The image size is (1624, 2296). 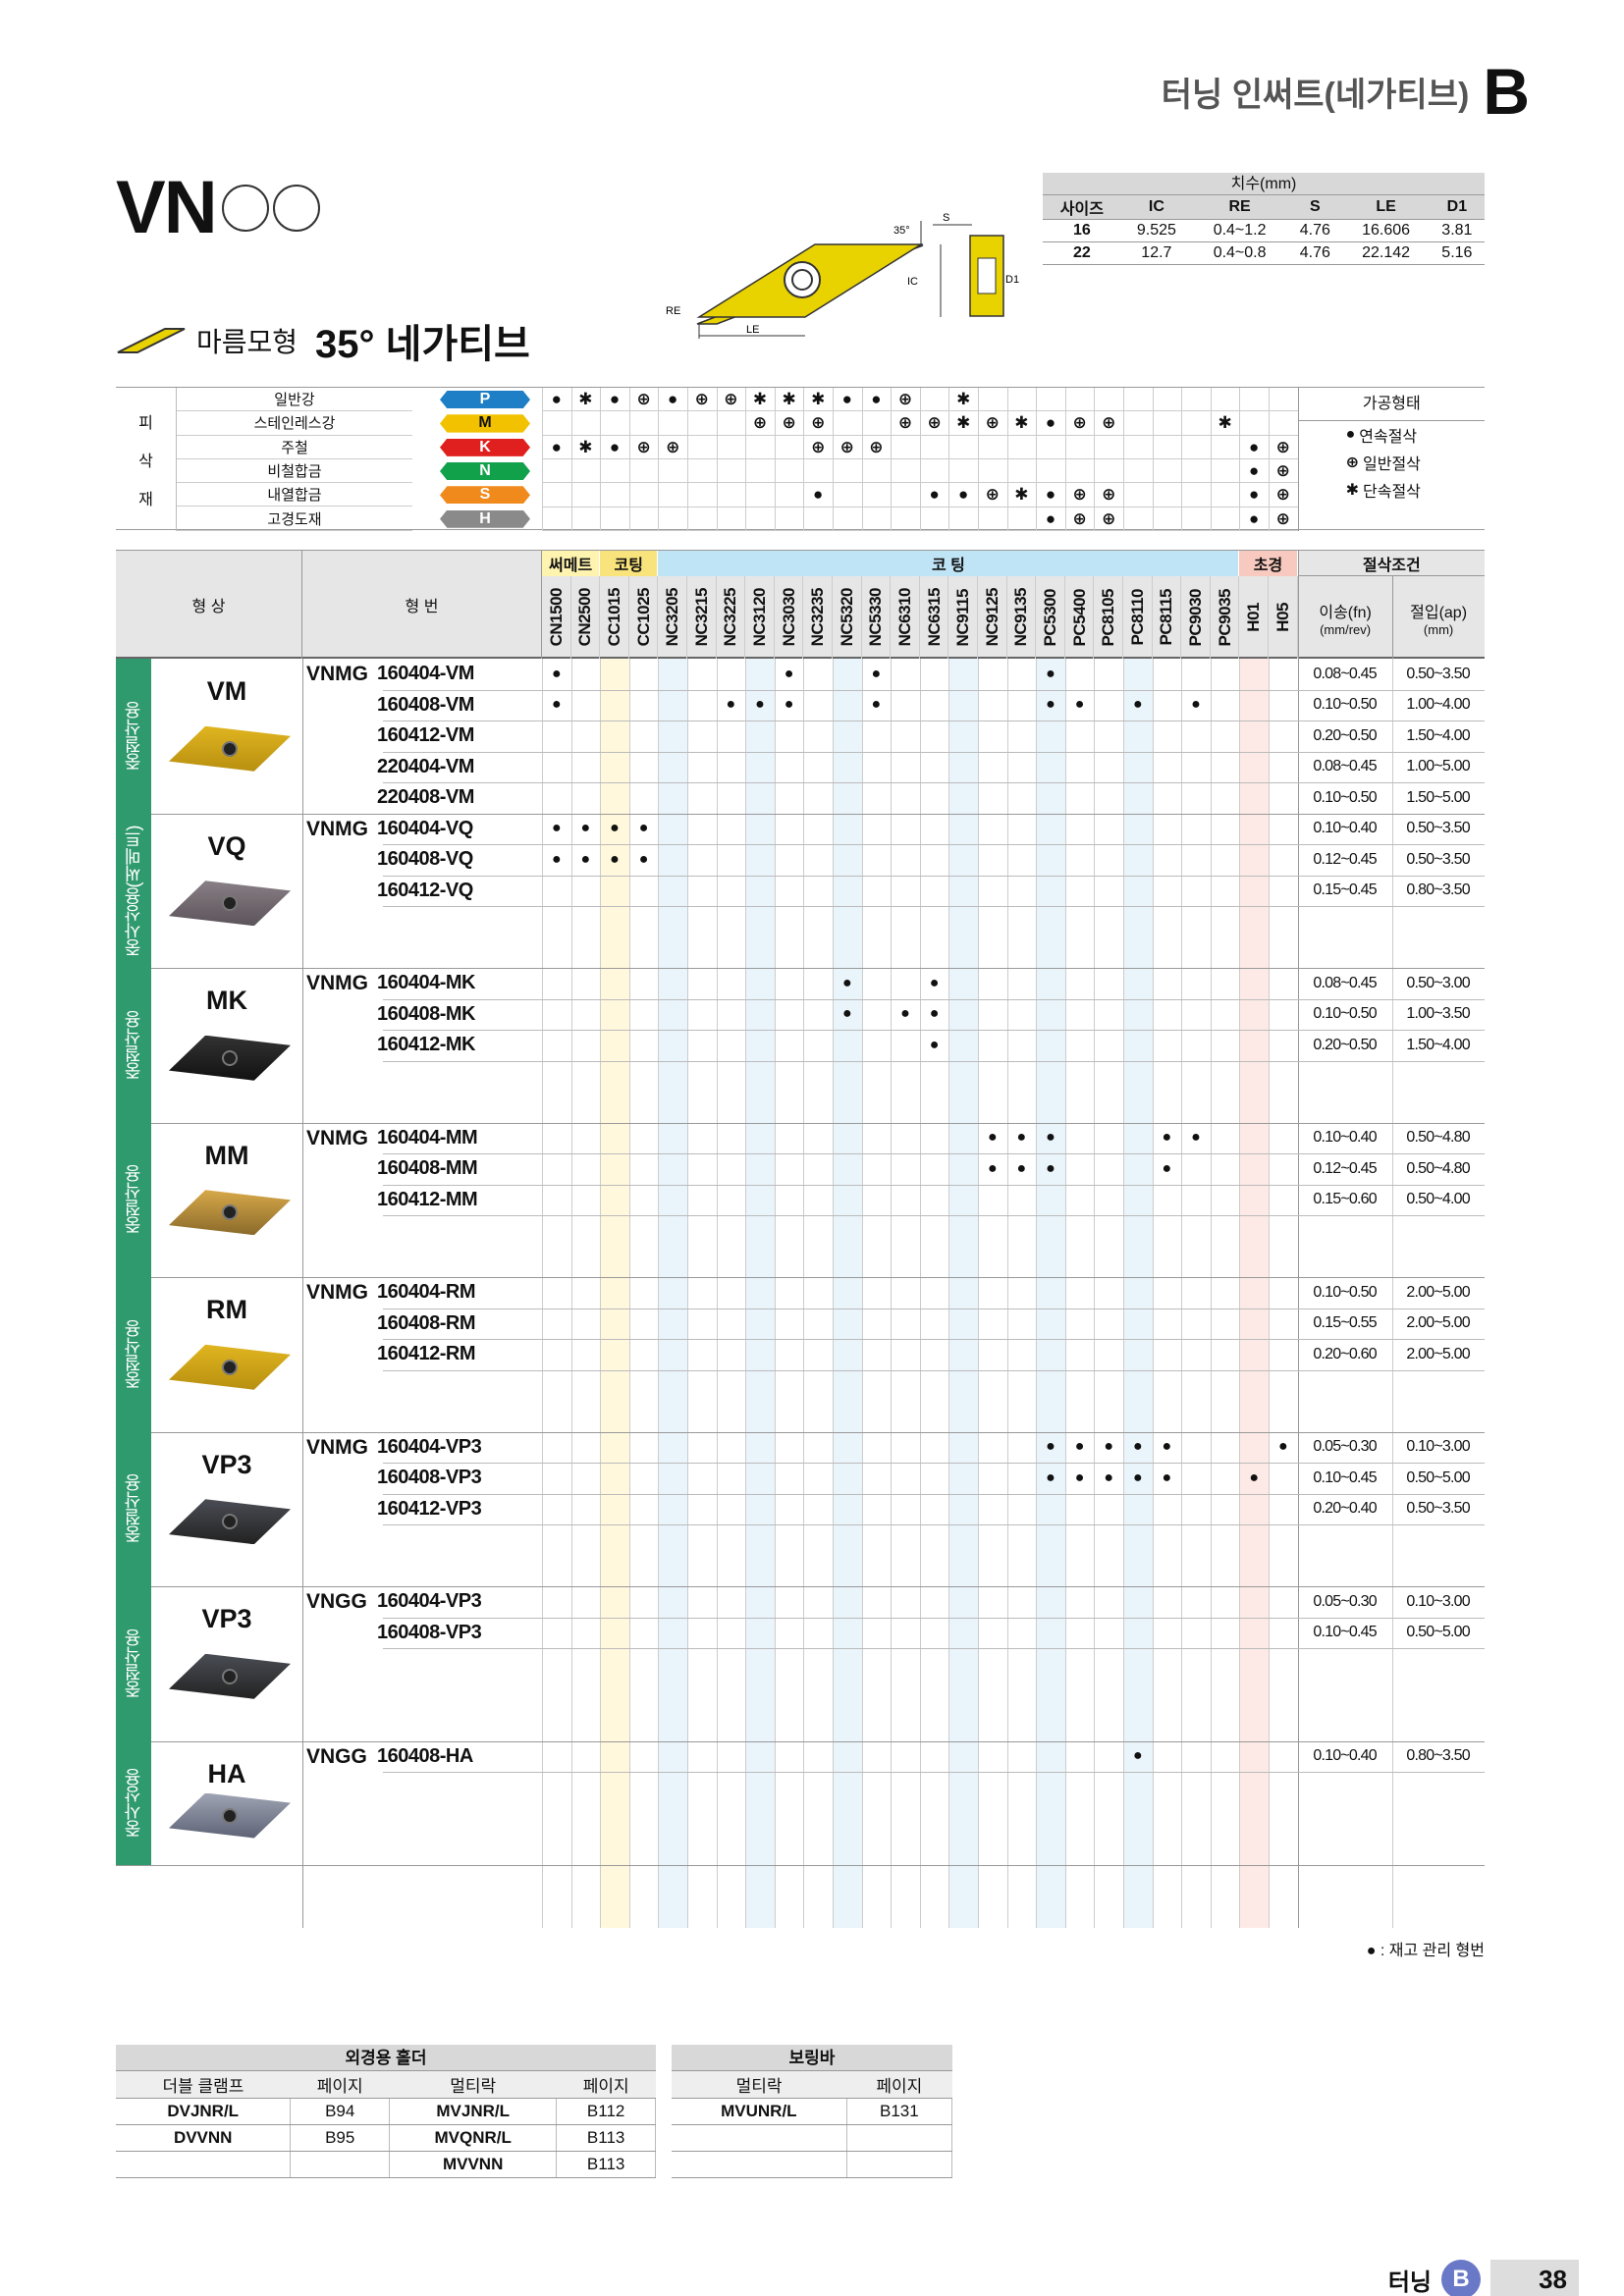 I want to click on insert-code: 160408-VM, so click(x=425, y=705).